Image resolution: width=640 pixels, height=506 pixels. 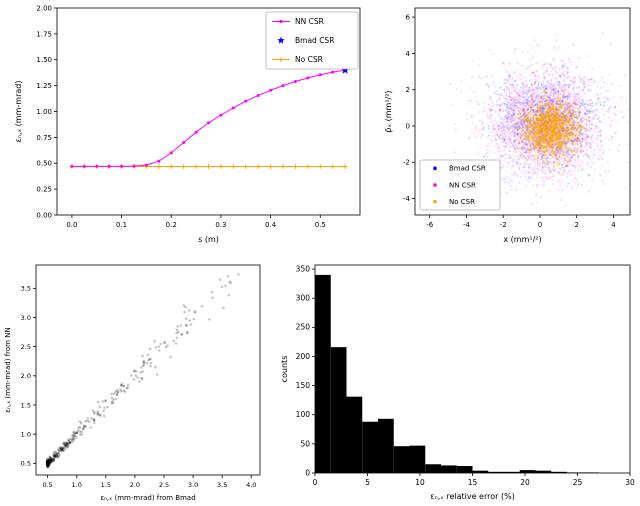 What do you see at coordinates (549, 124) in the screenshot?
I see `series-no-csr` at bounding box center [549, 124].